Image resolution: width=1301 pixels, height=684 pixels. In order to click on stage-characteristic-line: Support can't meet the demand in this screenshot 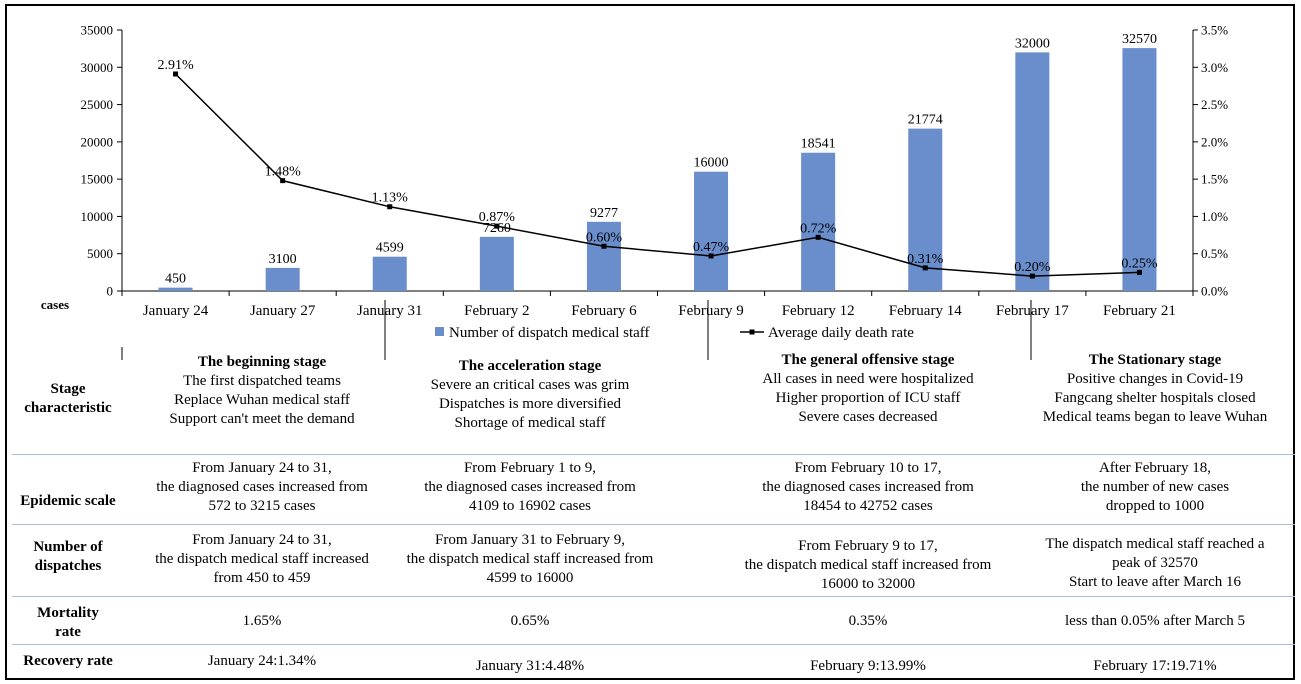, I will do `click(262, 419)`.